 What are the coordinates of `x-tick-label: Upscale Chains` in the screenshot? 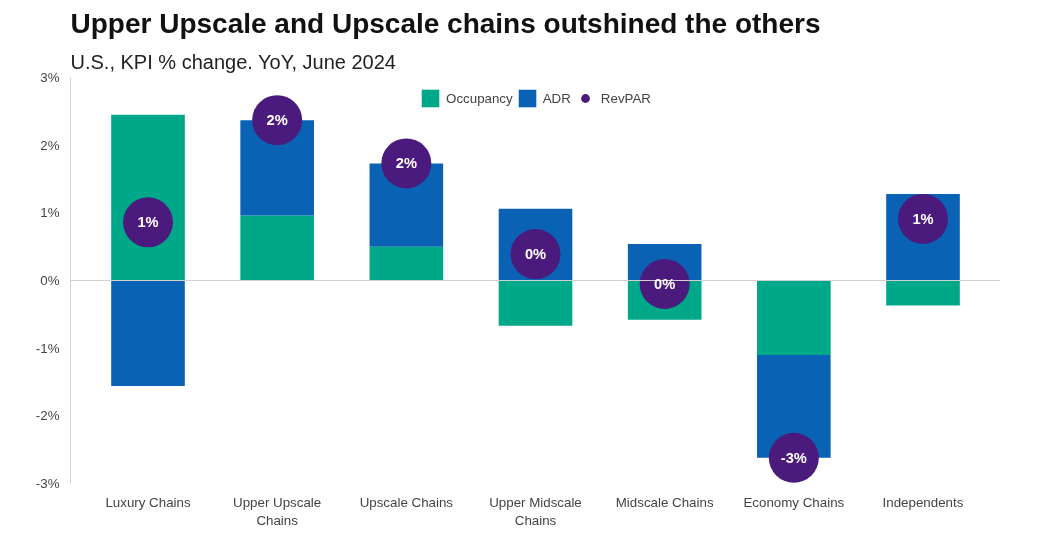 It's located at (406, 502).